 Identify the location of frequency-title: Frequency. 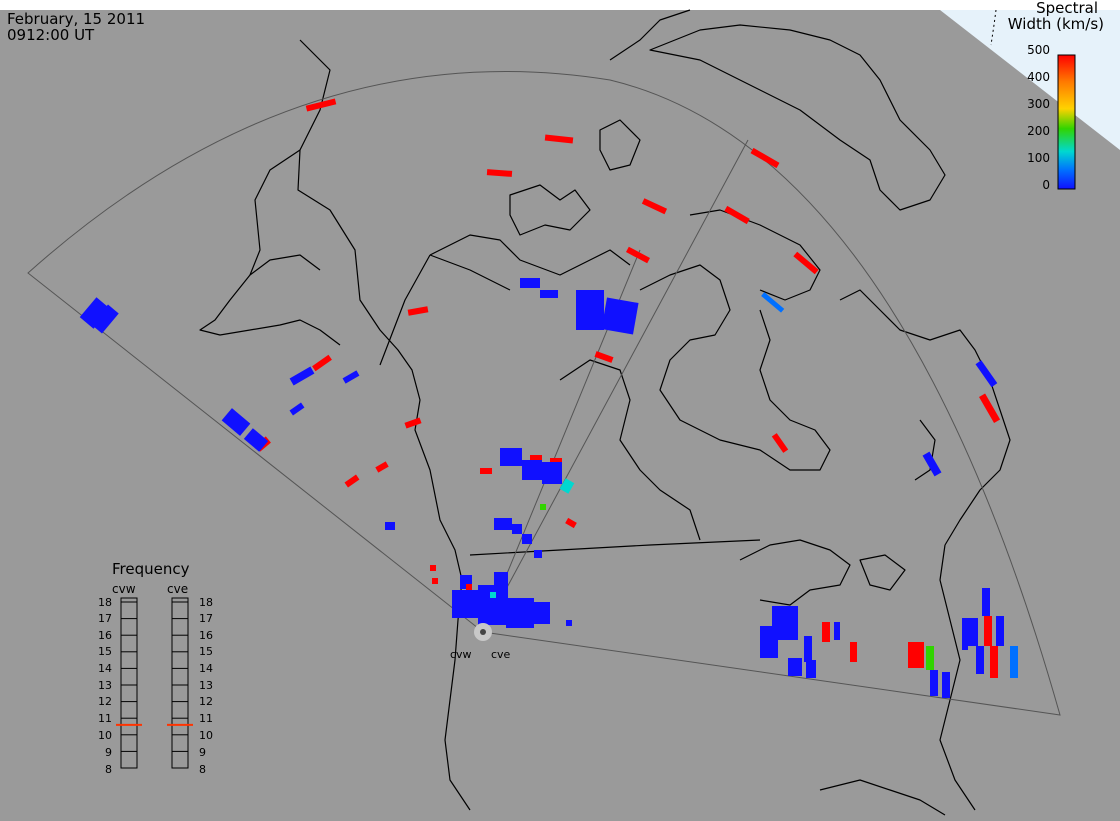
(151, 569).